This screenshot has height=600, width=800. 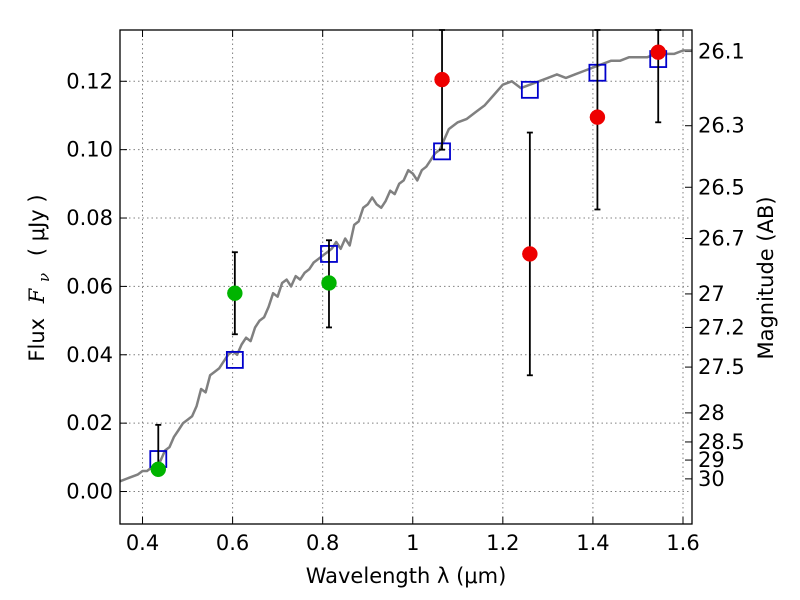 I want to click on y-tick-label: 0.00, so click(x=89, y=492).